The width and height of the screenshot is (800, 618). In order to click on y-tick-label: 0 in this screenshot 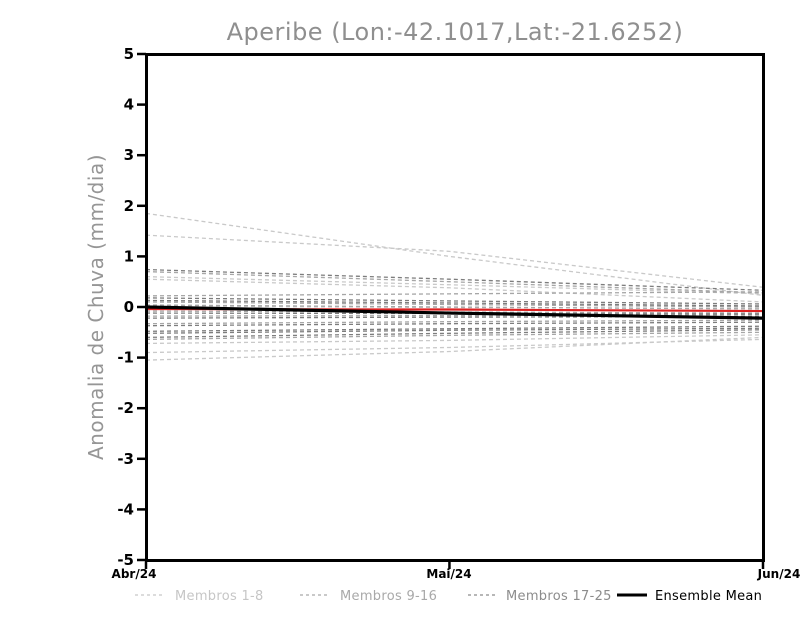, I will do `click(129, 307)`.